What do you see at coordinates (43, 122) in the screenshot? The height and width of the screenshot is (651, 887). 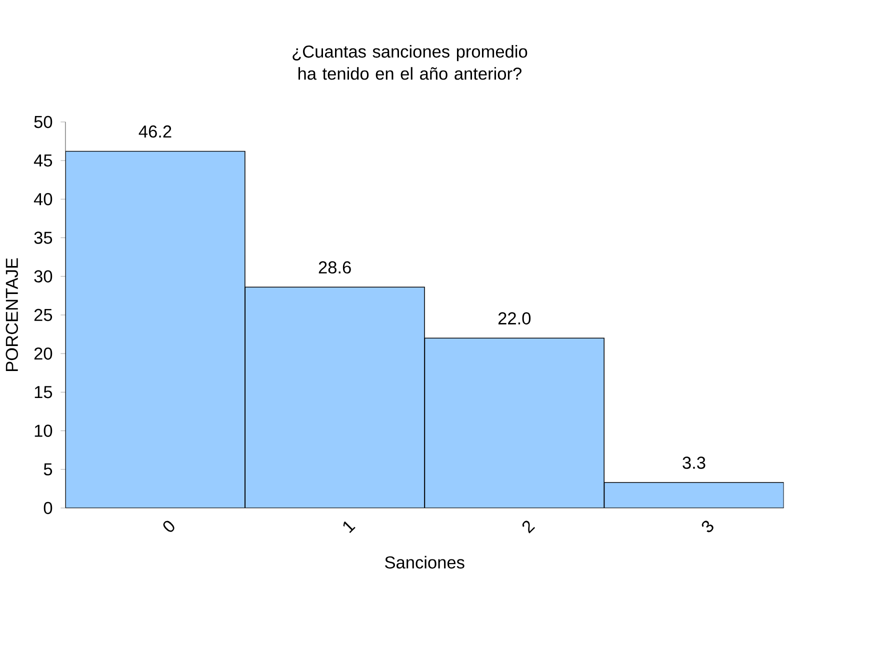 I see `y-tick-label: 50` at bounding box center [43, 122].